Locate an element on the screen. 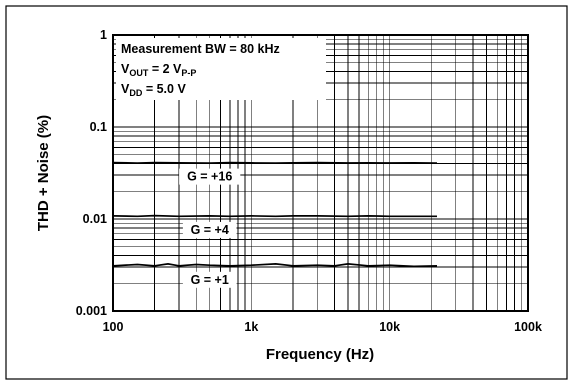 This screenshot has width=573, height=385. series-label: G = +1 is located at coordinates (210, 280).